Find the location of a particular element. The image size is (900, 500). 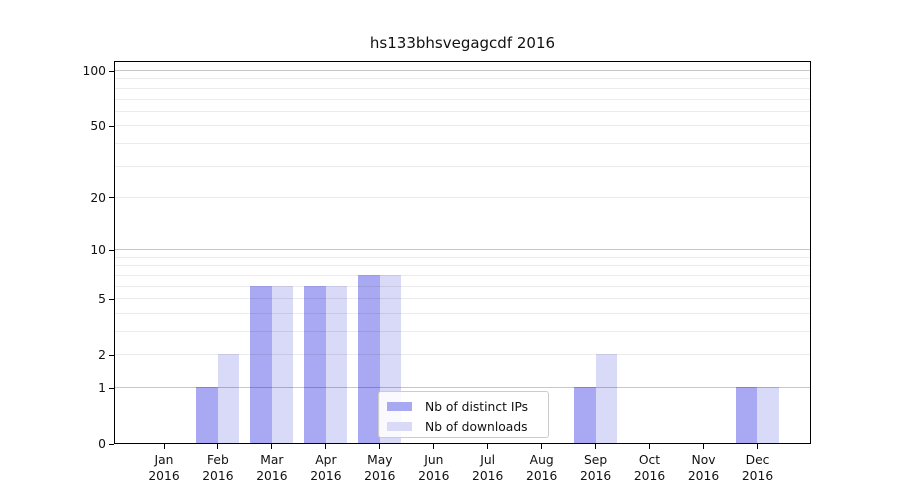

y-tick-label: 20 is located at coordinates (98, 197).